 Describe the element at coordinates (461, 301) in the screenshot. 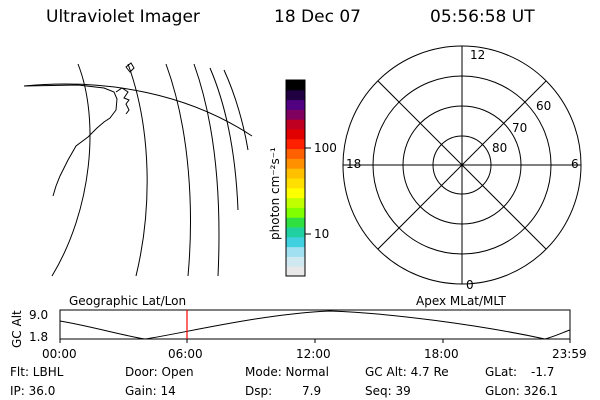

I see `strip-right-title: Apex MLat/MLT` at that location.